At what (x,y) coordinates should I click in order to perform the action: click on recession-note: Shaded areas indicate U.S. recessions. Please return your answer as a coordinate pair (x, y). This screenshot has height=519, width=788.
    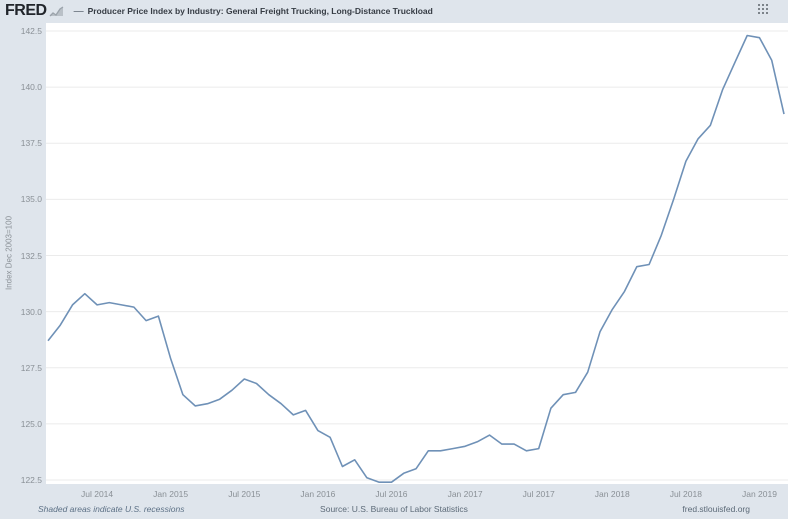
    Looking at the image, I should click on (111, 509).